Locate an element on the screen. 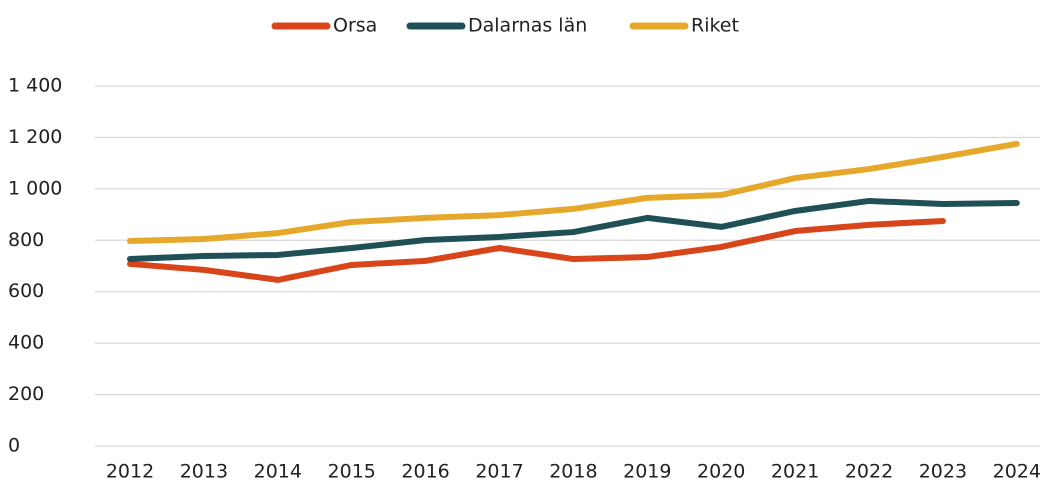  x-tick-label: 2018 is located at coordinates (573, 472).